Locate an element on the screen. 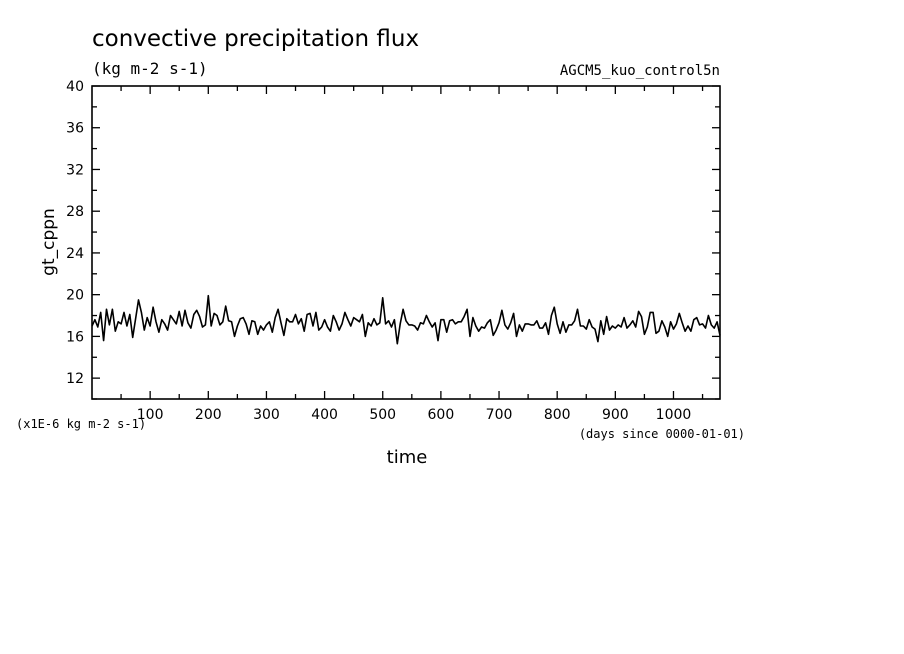 The image size is (904, 654). units-label: (kg m-2 s-1) is located at coordinates (150, 68).